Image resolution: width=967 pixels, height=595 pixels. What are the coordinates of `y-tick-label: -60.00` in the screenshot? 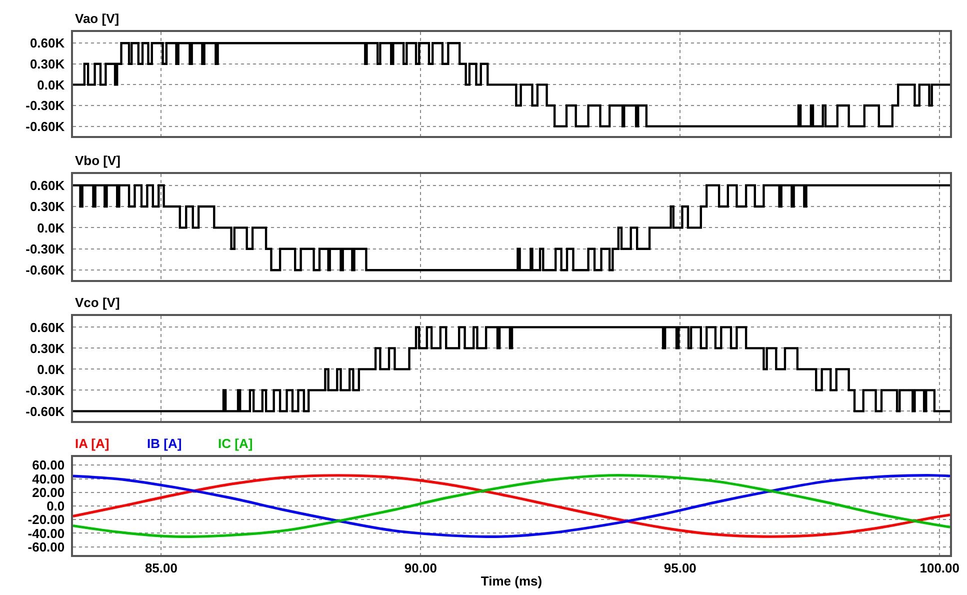 It's located at (46, 546).